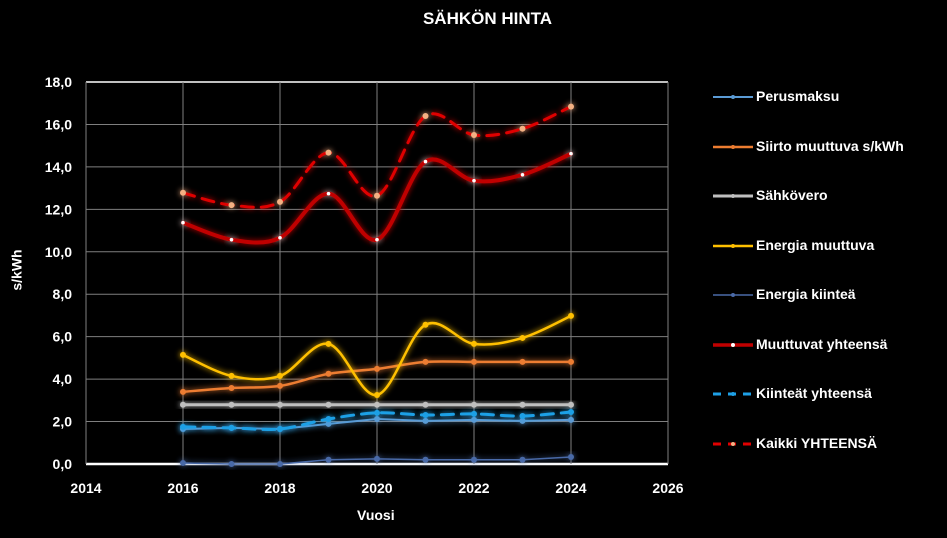  I want to click on chart-title: SÄHKÖN HINTA, so click(487, 18).